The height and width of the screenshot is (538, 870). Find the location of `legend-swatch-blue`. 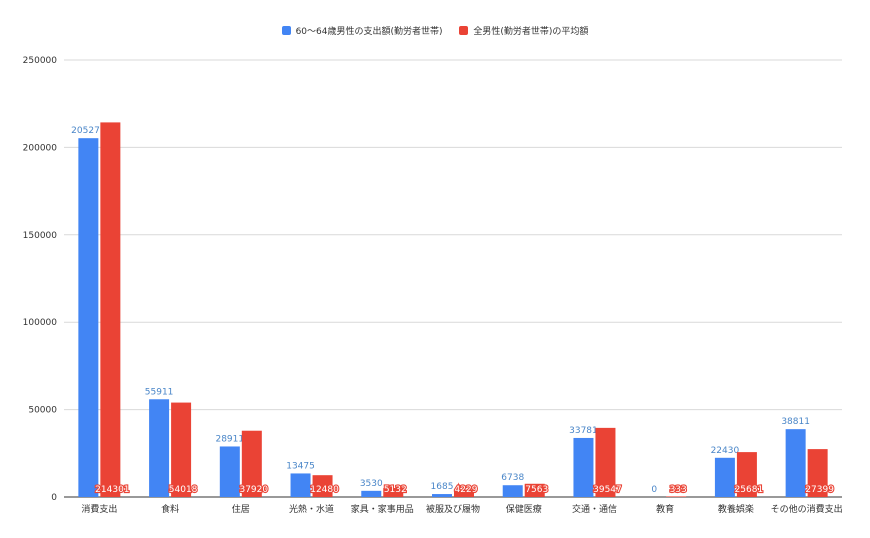

legend-swatch-blue is located at coordinates (286, 30).